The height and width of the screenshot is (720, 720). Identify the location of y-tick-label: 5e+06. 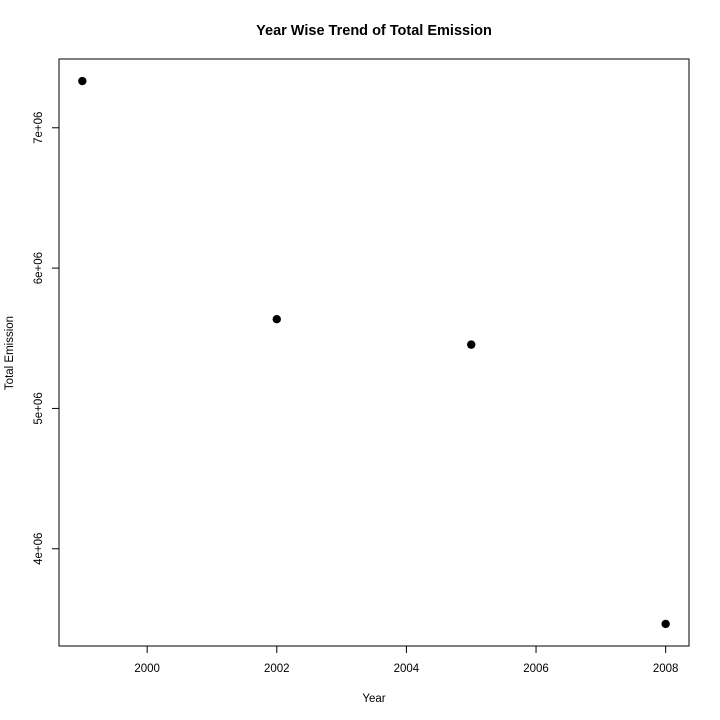
(39, 408).